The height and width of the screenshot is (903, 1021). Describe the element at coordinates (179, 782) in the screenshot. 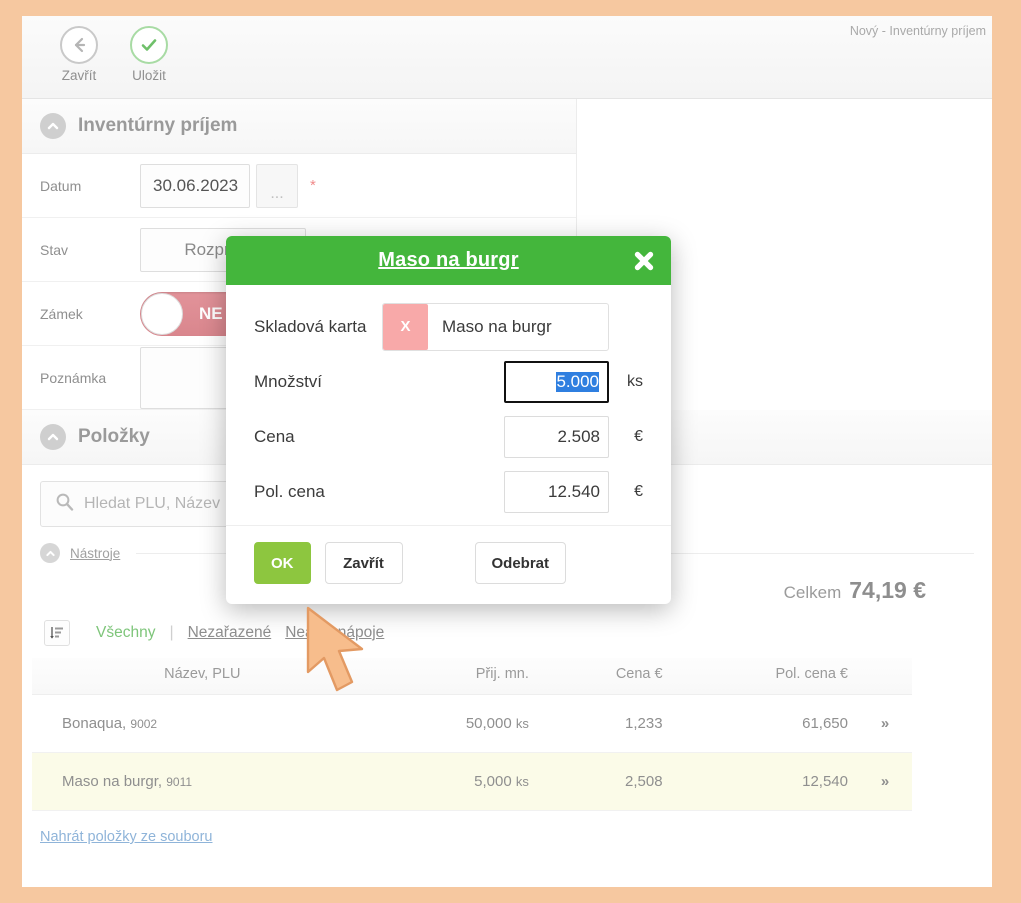

I see `item-plu: 9011` at that location.